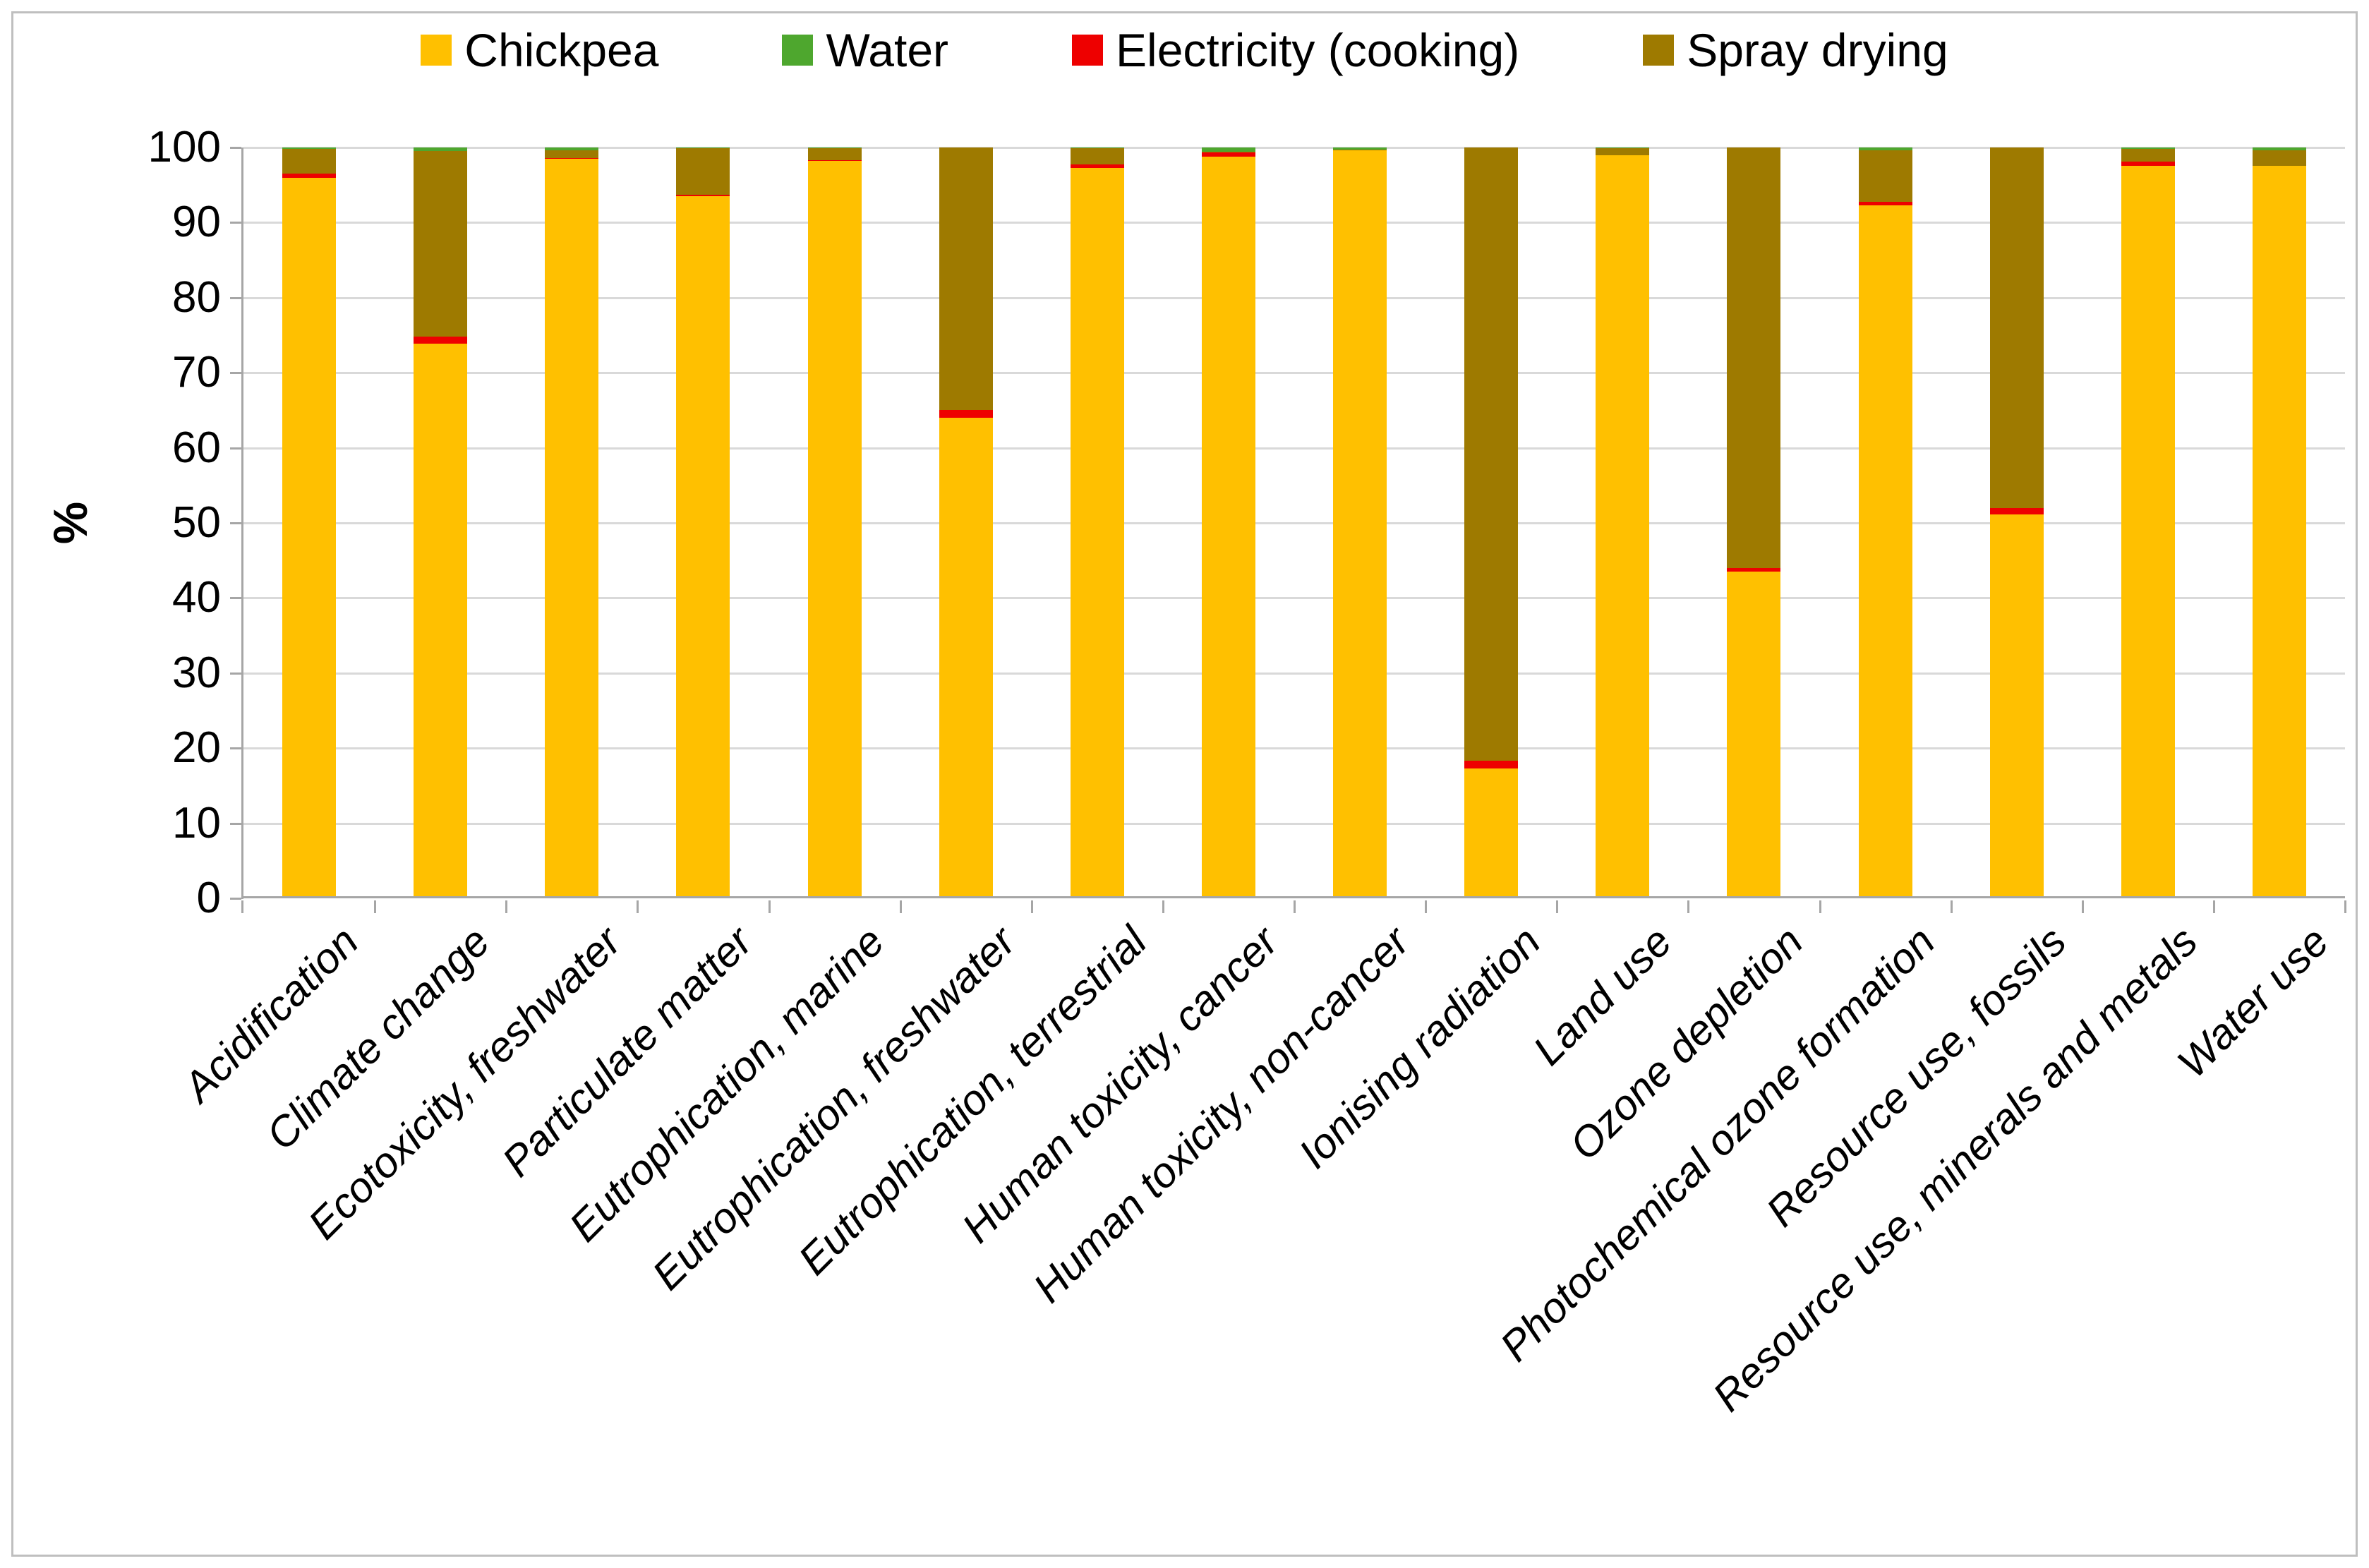 The height and width of the screenshot is (1568, 2369). What do you see at coordinates (197, 748) in the screenshot?
I see `y-tick-label: 20` at bounding box center [197, 748].